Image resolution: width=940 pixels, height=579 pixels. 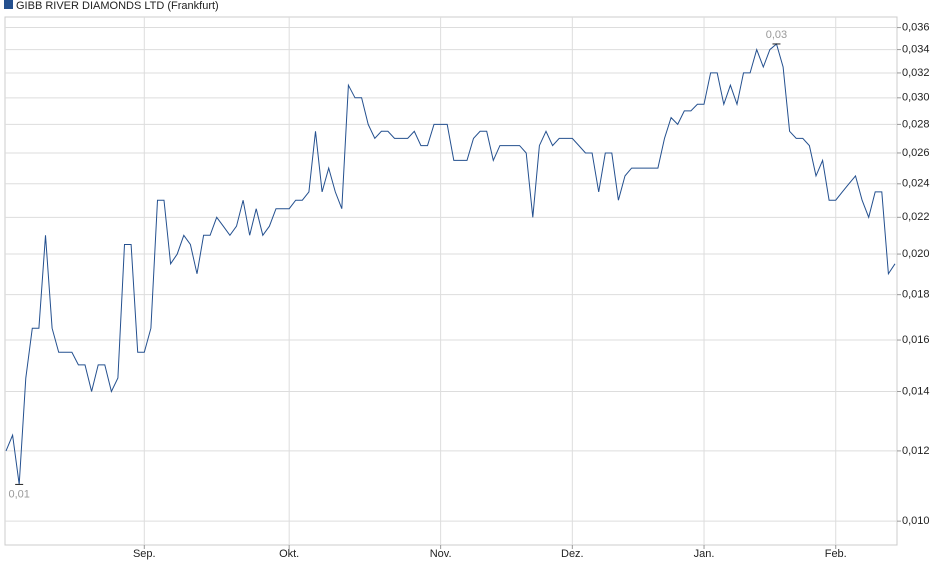 What do you see at coordinates (572, 554) in the screenshot?
I see `x-tick-label: Dez.` at bounding box center [572, 554].